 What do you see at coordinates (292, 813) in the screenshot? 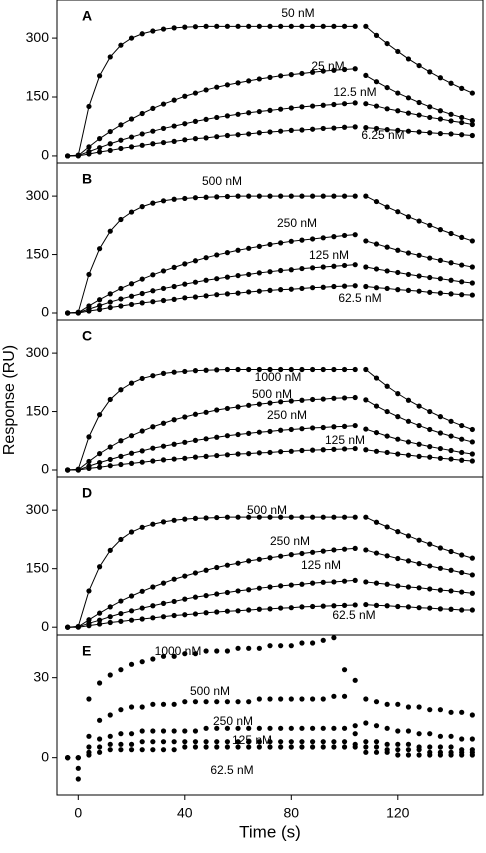
I see `x-tick-label: 80` at bounding box center [292, 813].